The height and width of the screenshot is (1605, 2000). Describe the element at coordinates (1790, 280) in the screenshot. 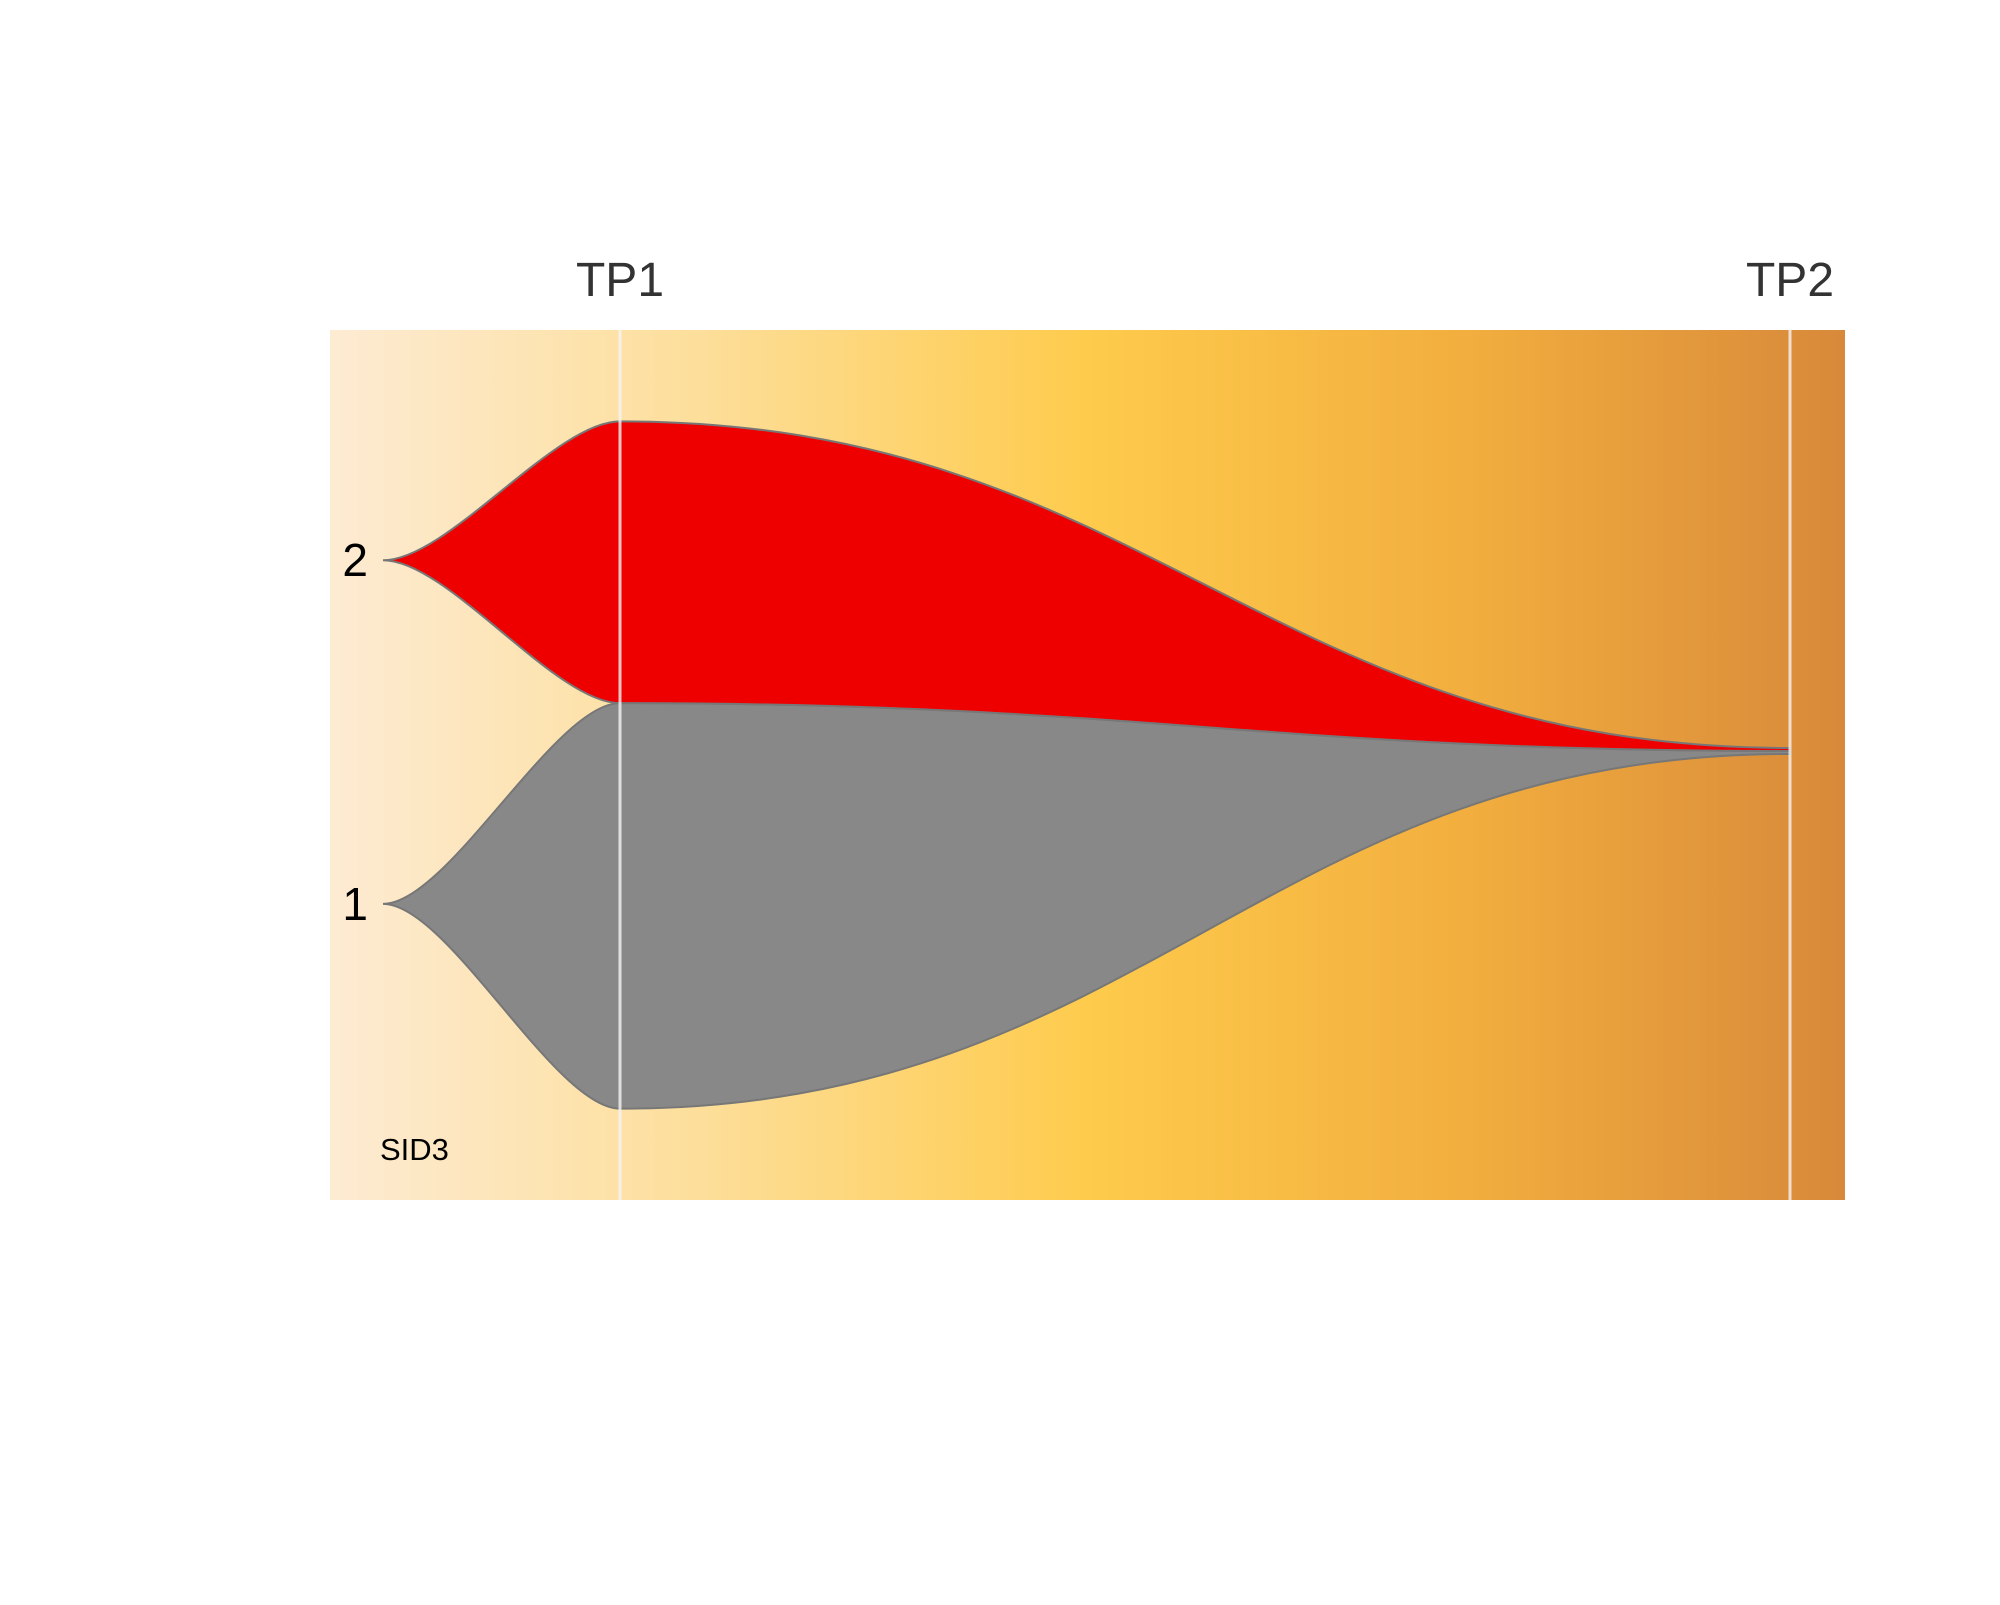

I see `timepoint-label-2: TP2` at that location.